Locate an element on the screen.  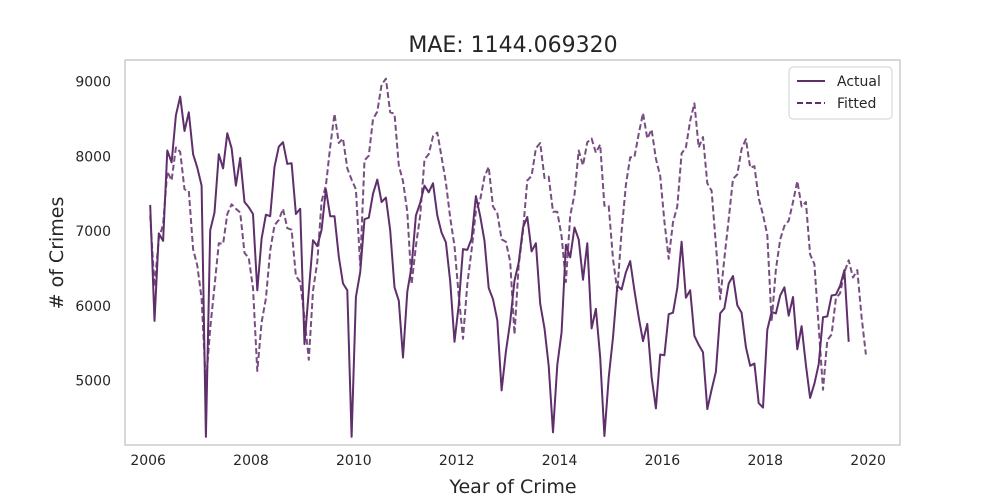
x-tick-label: 2020 is located at coordinates (868, 461).